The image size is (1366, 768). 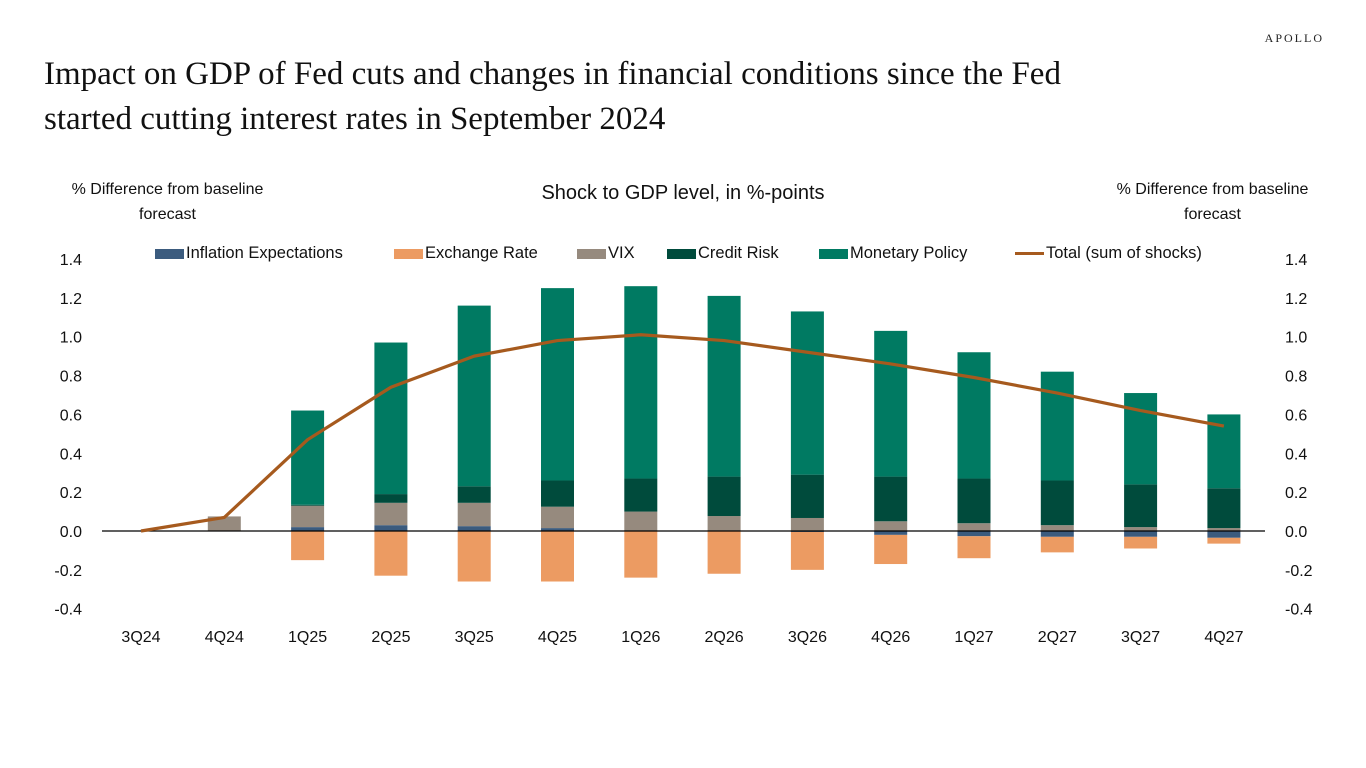 I want to click on y-tick-label-right: -0.4, so click(x=1299, y=610).